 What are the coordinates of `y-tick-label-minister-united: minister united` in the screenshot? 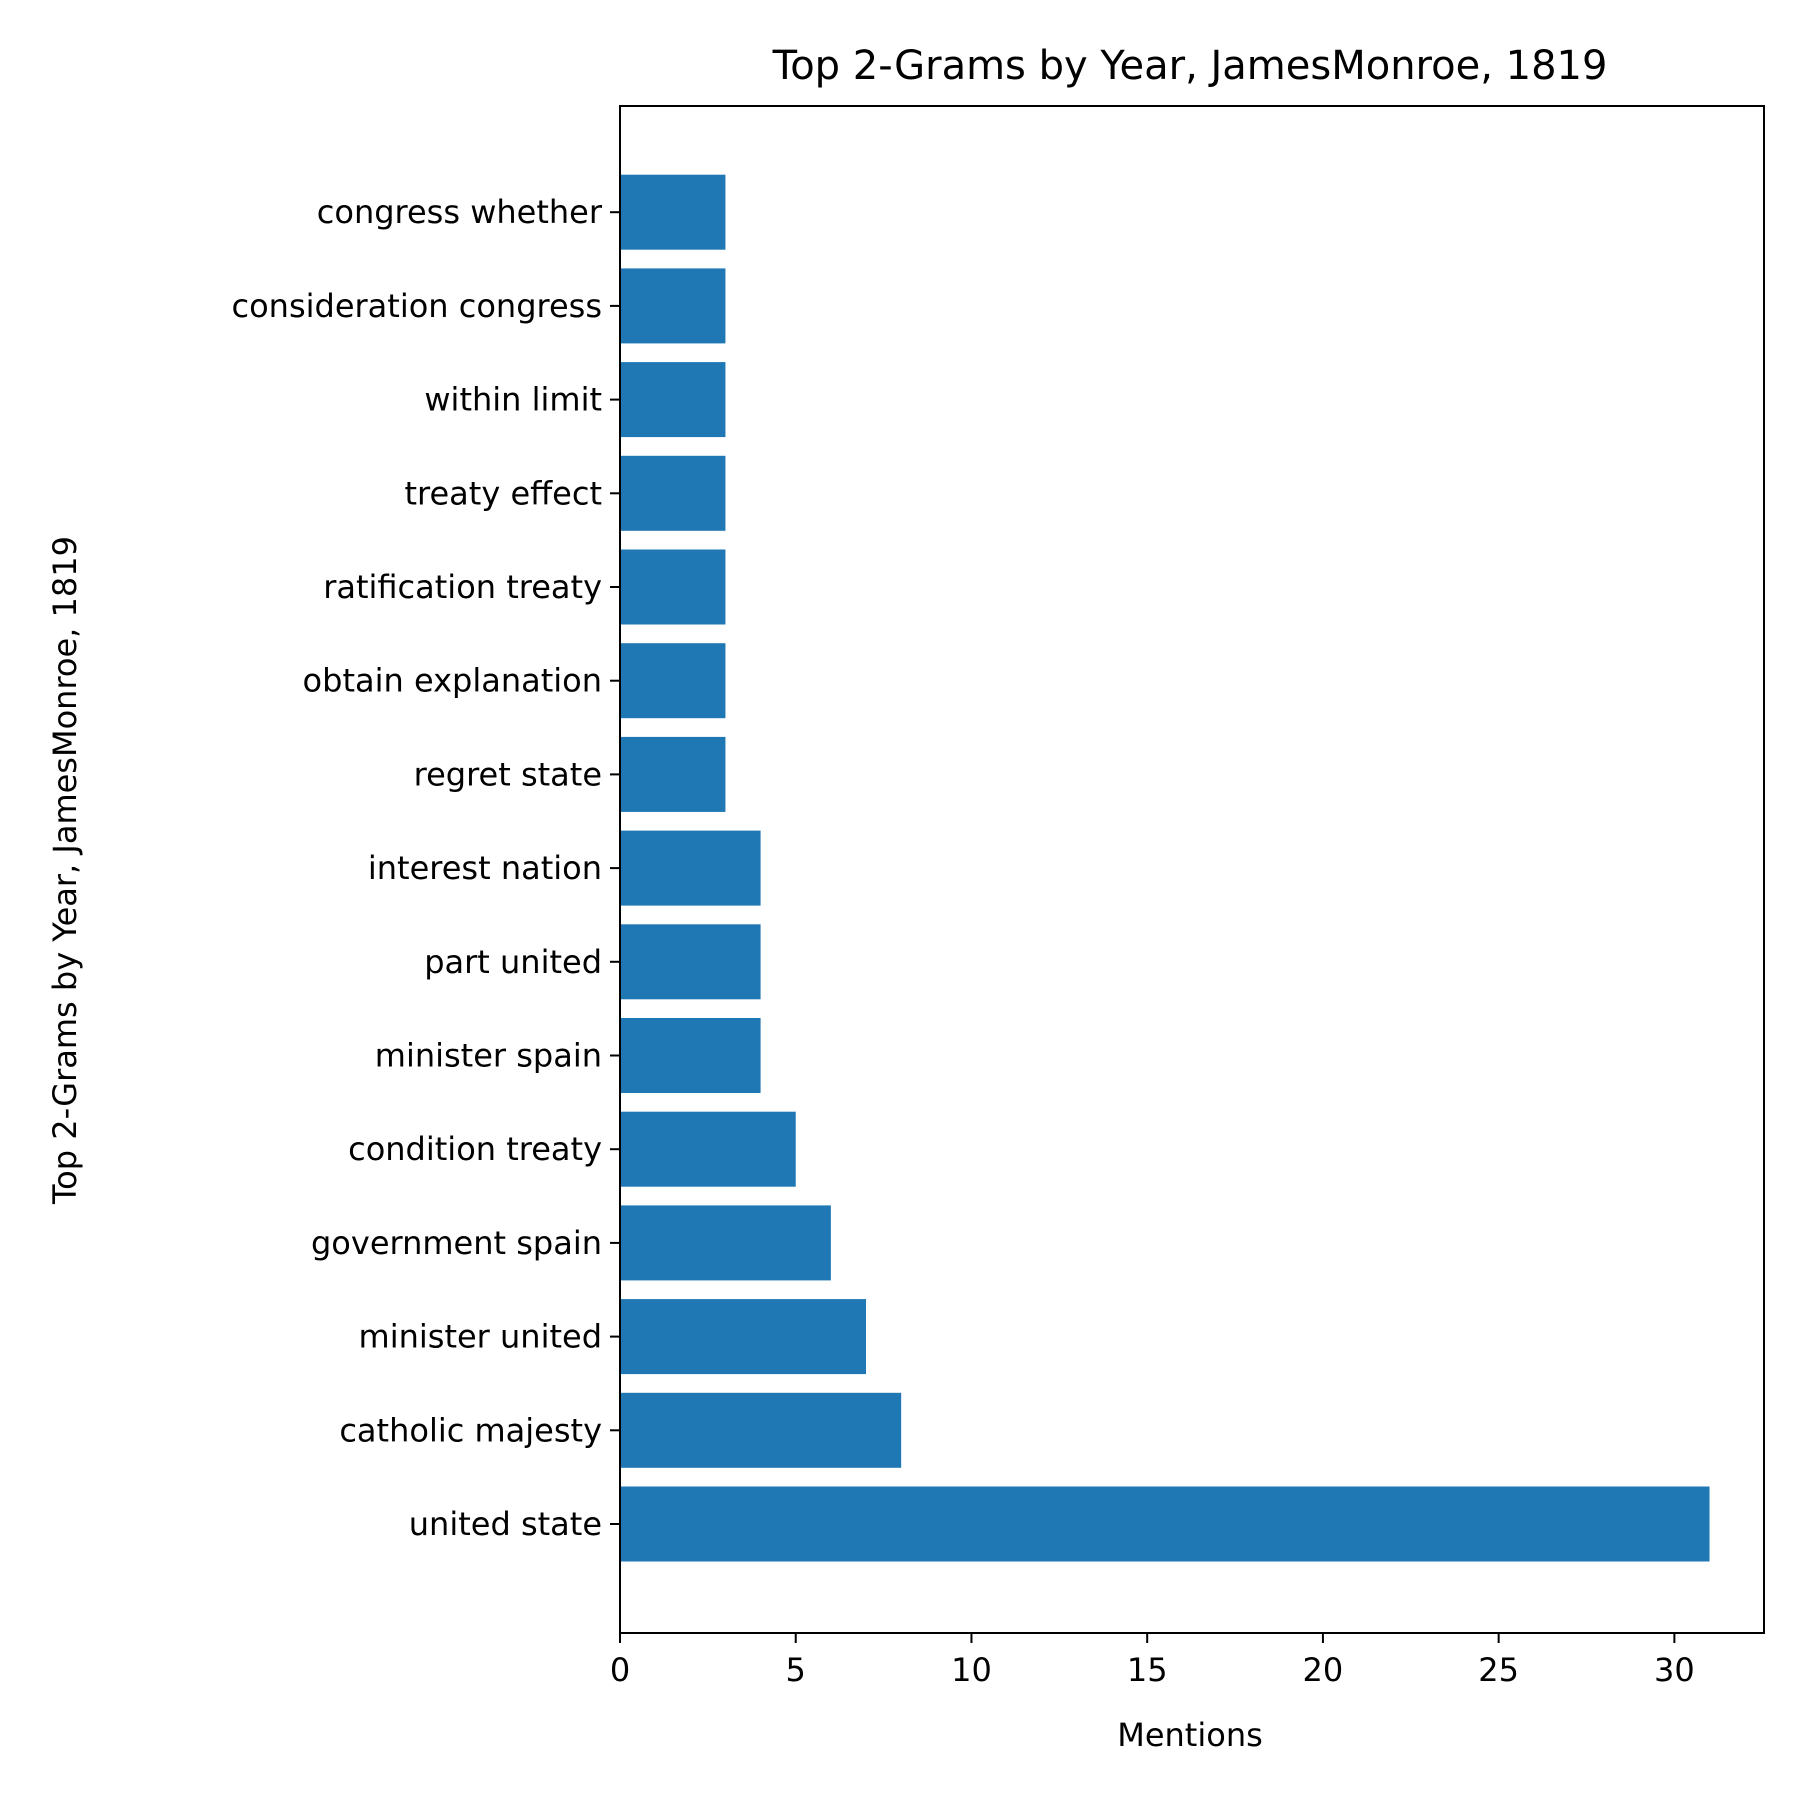 It's located at (480, 1337).